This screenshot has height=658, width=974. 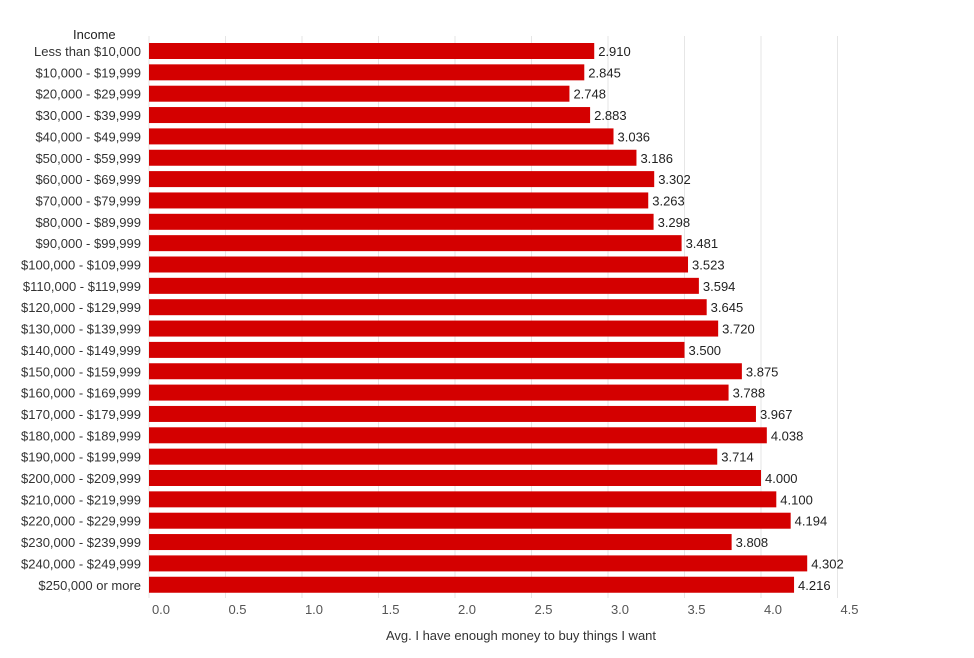 I want to click on category-label: $80,000 - $89,999, so click(x=88, y=222).